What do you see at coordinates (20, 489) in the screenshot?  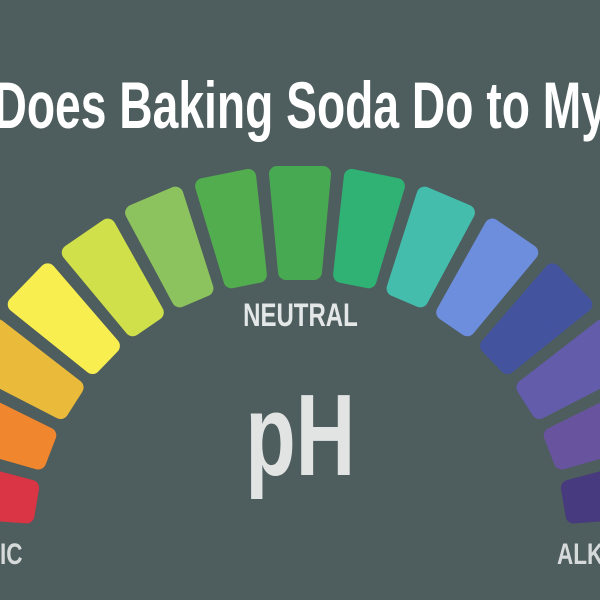 I see `gauge-segment-red` at bounding box center [20, 489].